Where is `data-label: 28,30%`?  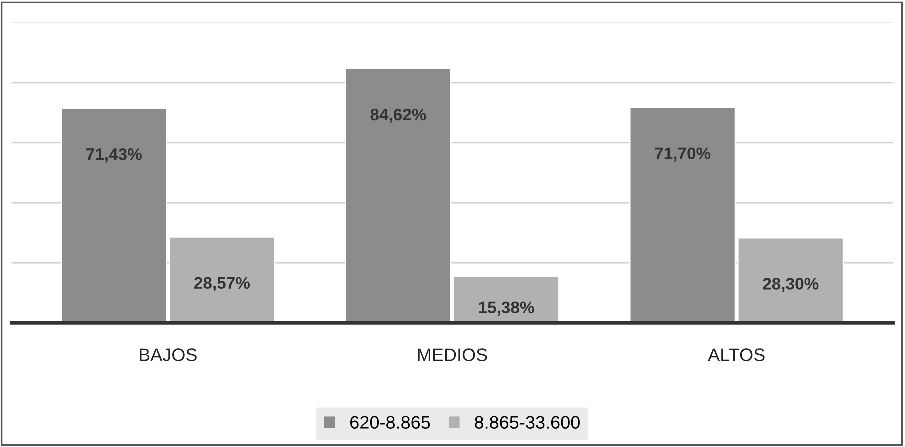 data-label: 28,30% is located at coordinates (791, 285).